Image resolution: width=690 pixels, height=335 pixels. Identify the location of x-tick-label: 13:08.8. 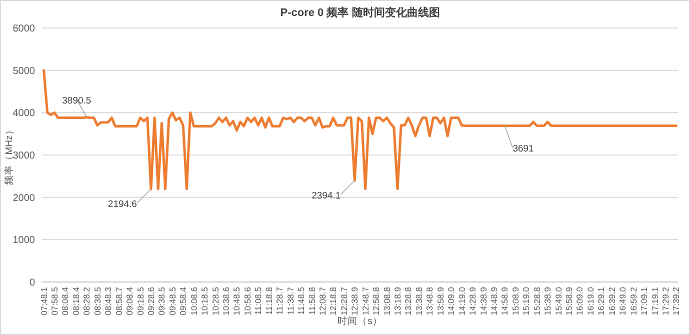
(387, 301).